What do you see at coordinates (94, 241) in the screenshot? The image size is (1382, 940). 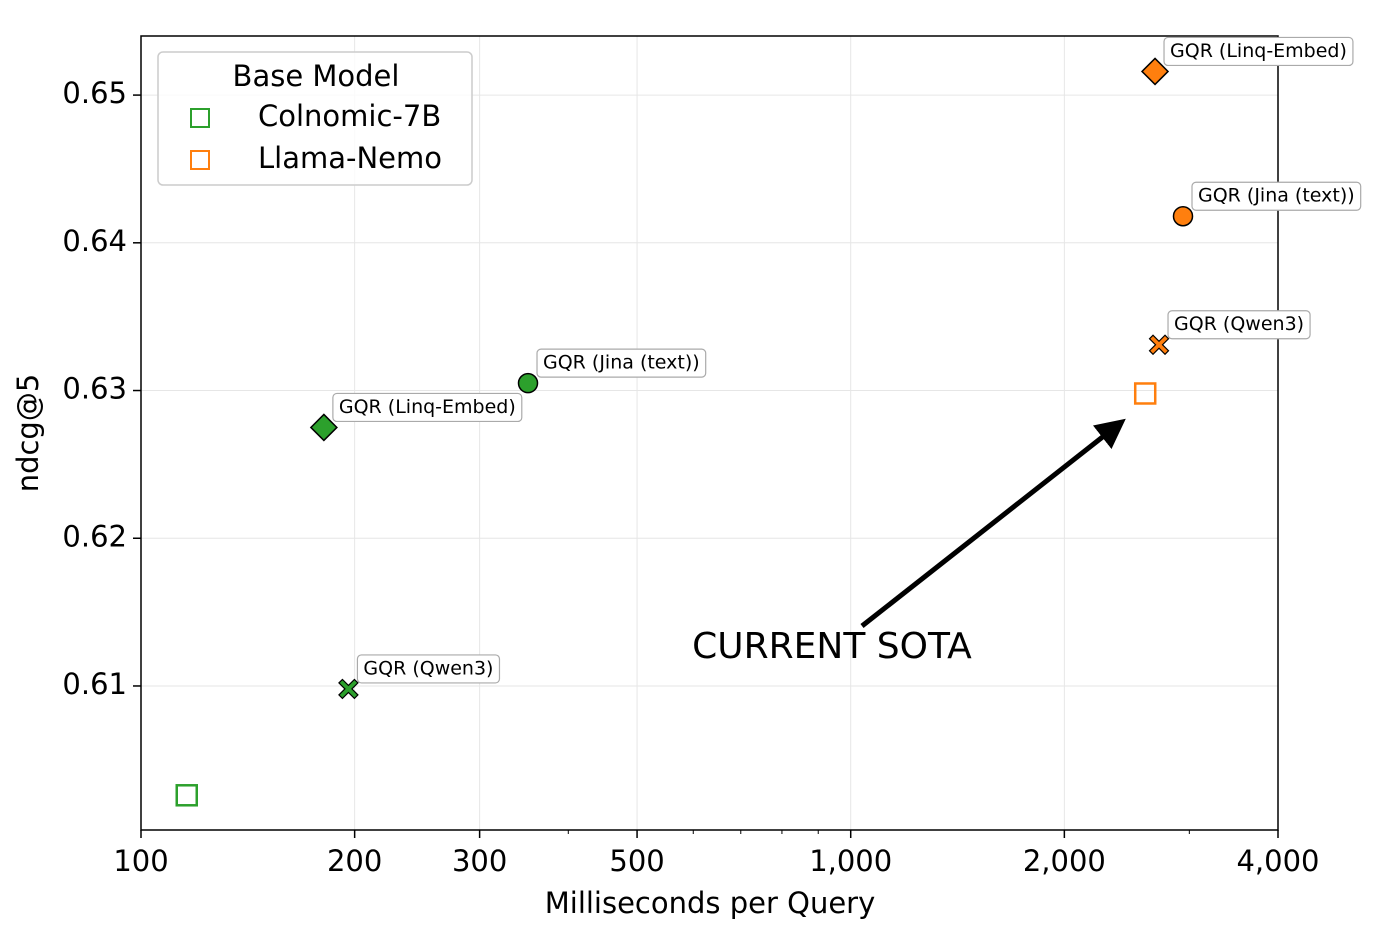 I see `y-tick-label: 0.64` at bounding box center [94, 241].